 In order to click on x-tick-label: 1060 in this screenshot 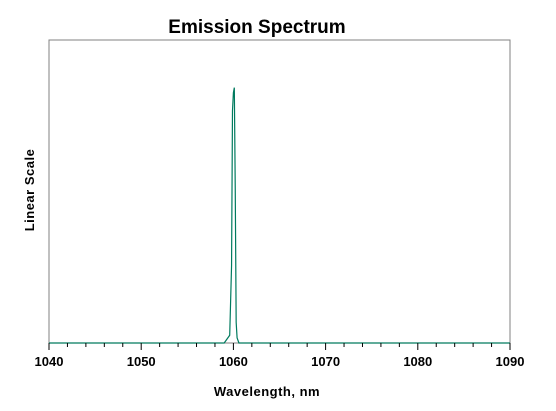, I will do `click(233, 361)`.